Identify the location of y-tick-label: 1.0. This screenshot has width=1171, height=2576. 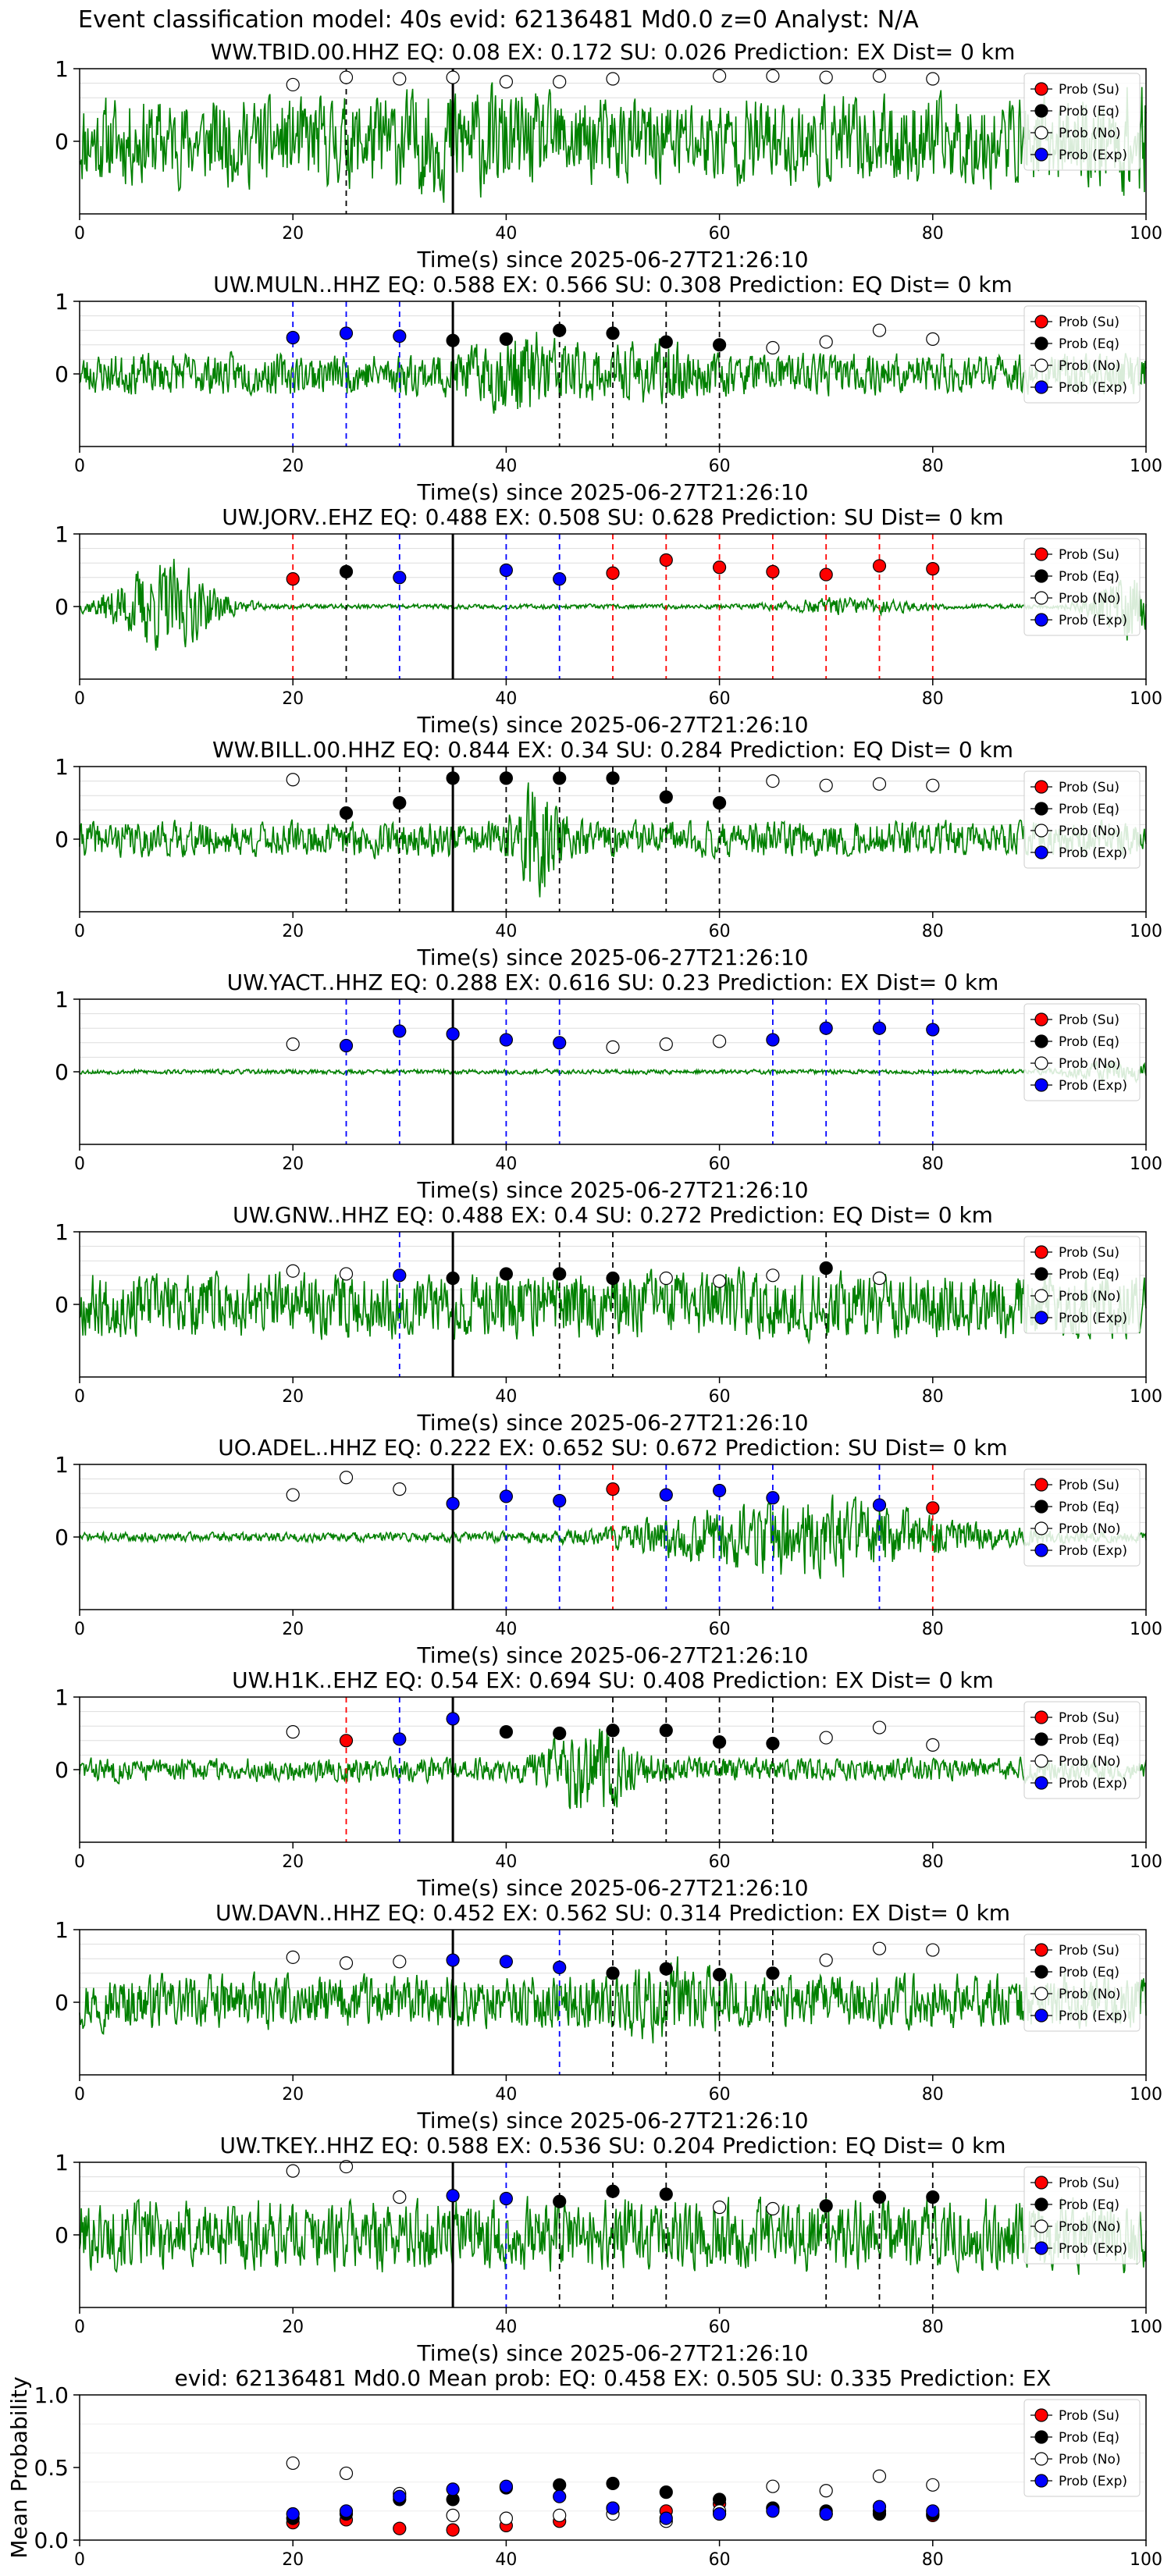
(51, 2395).